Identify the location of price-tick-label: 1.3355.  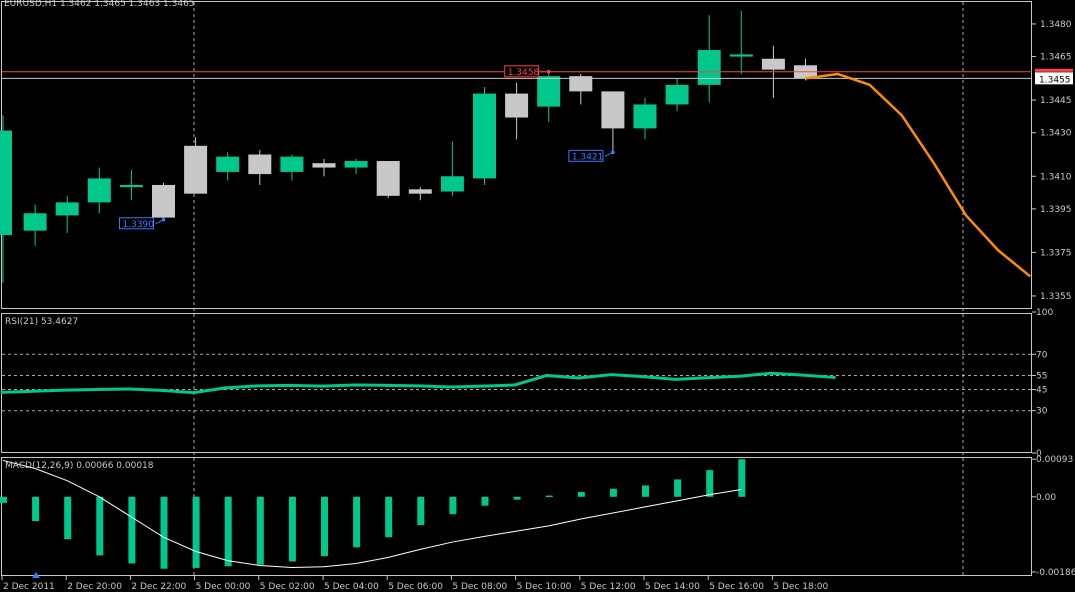
(1056, 297).